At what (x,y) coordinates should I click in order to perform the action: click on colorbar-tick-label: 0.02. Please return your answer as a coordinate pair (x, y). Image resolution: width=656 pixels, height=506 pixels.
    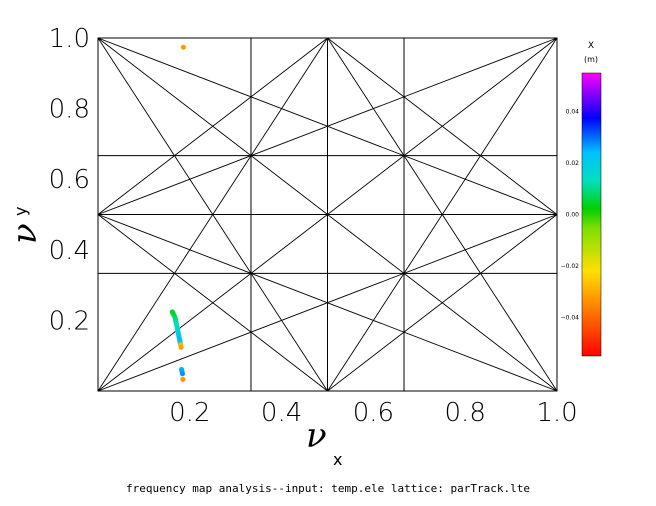
    Looking at the image, I should click on (573, 163).